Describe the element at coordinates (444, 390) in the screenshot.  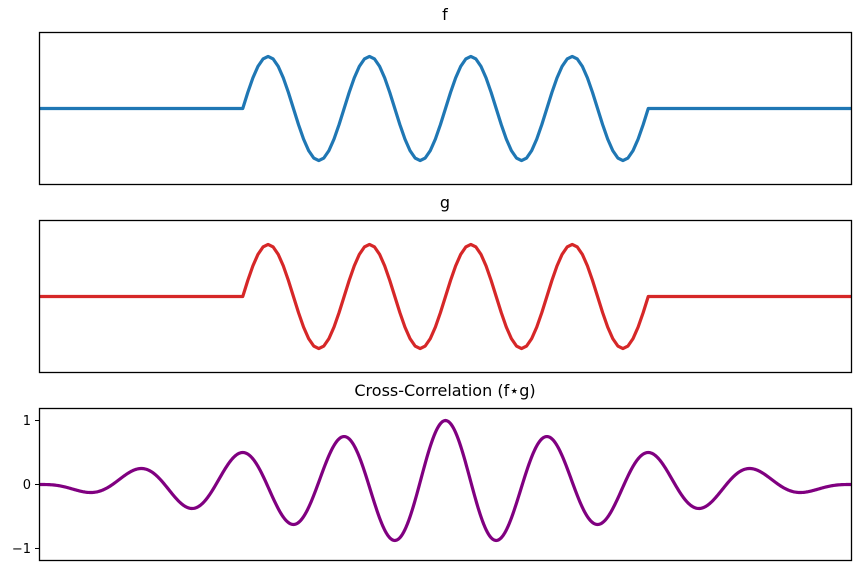
I see `panel-xcorr-title: Cross-Correlation (f⋆g)` at that location.